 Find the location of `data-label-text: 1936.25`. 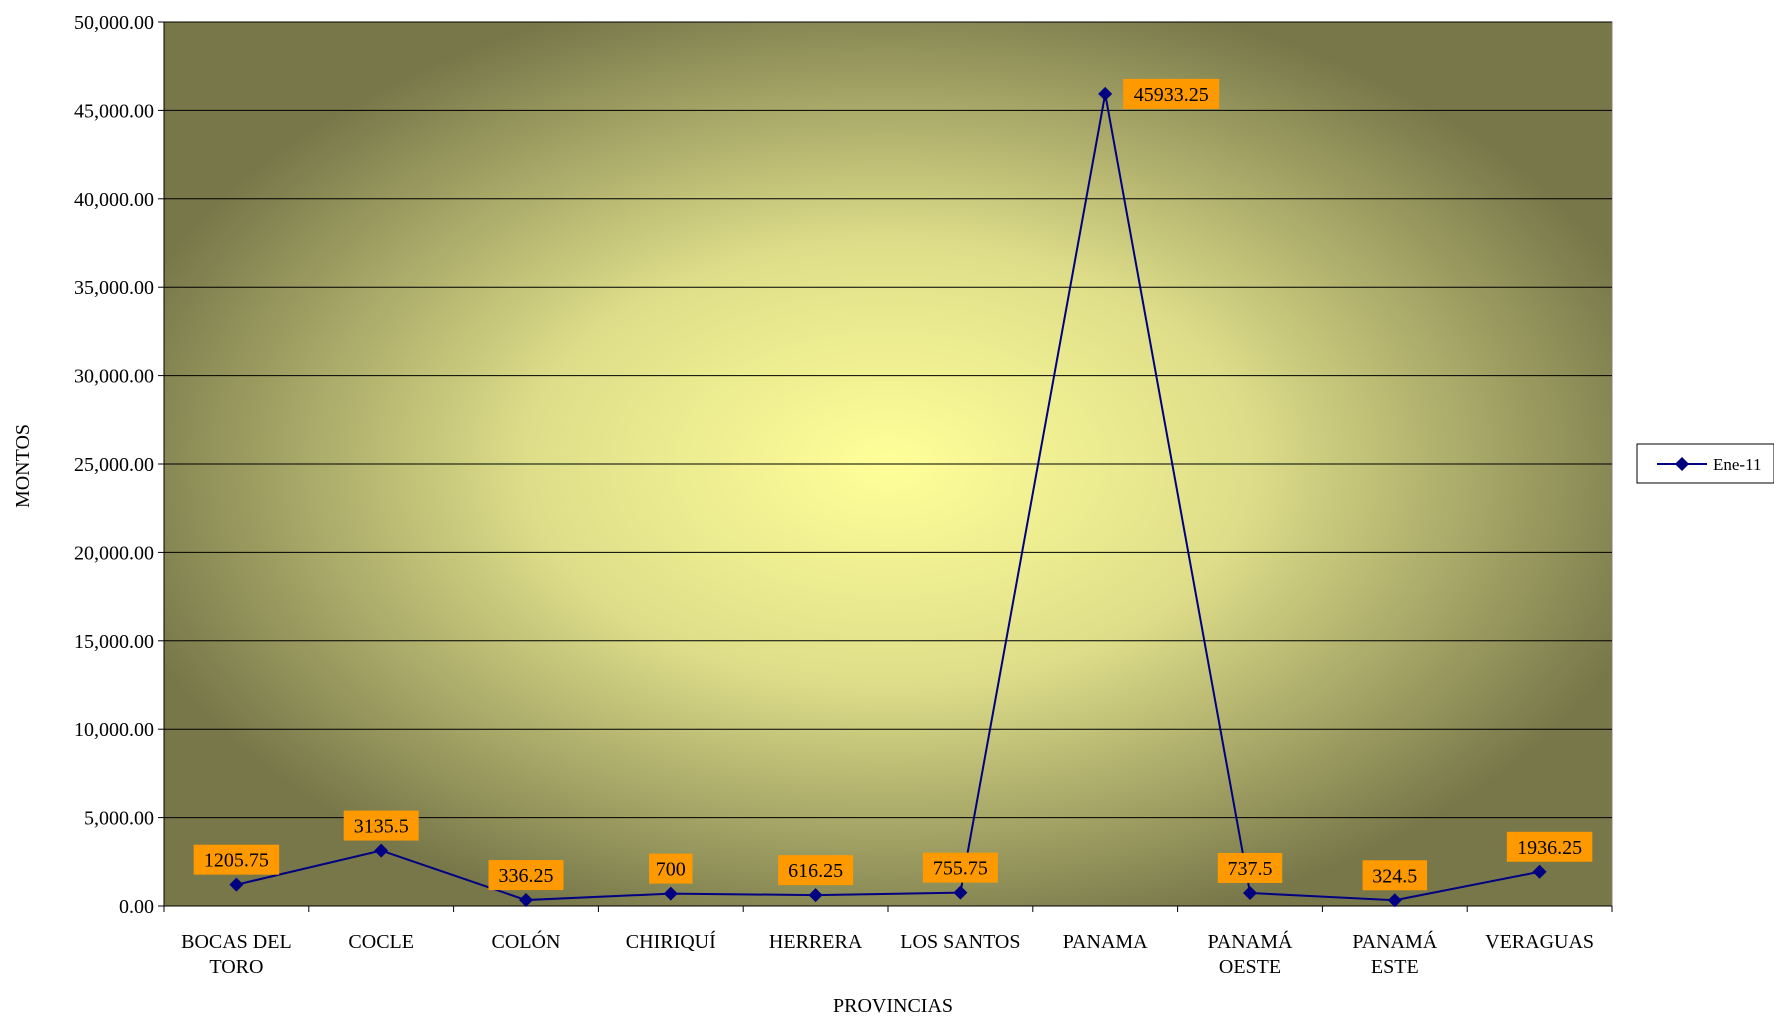

data-label-text: 1936.25 is located at coordinates (1549, 848).